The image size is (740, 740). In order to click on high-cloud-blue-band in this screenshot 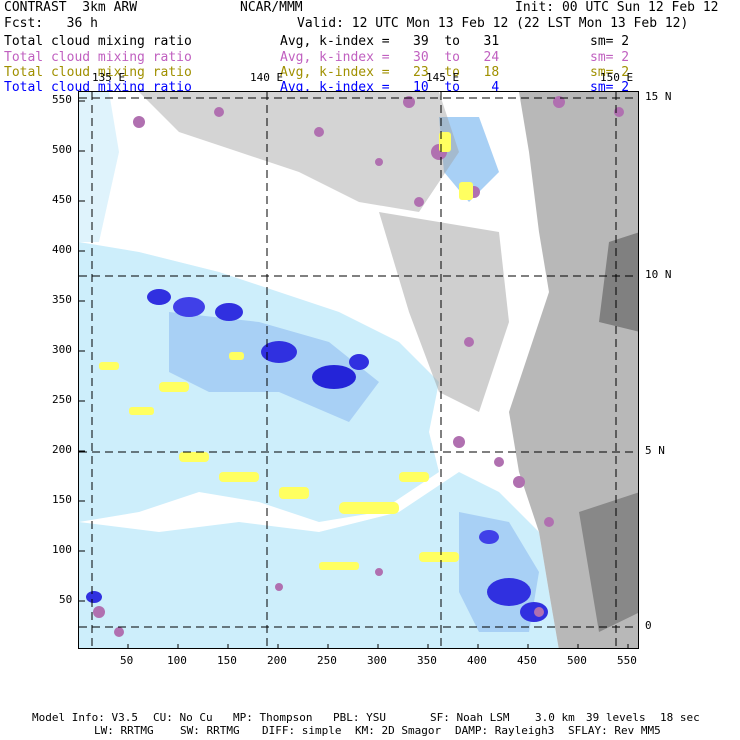, I will do `click(274, 367)`.